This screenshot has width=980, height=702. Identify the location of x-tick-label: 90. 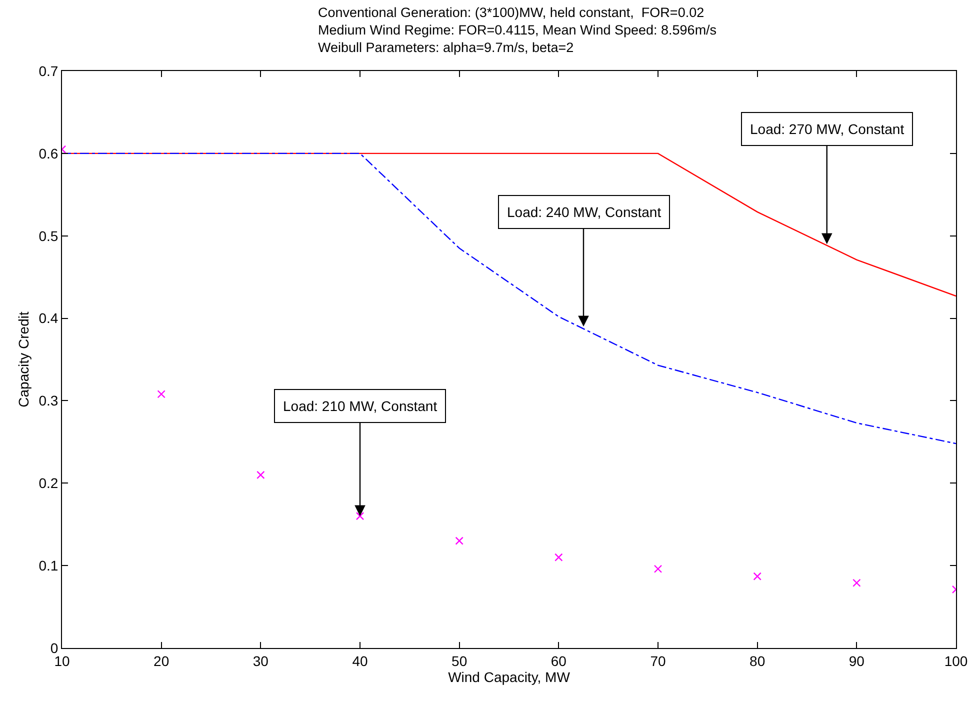
(856, 660).